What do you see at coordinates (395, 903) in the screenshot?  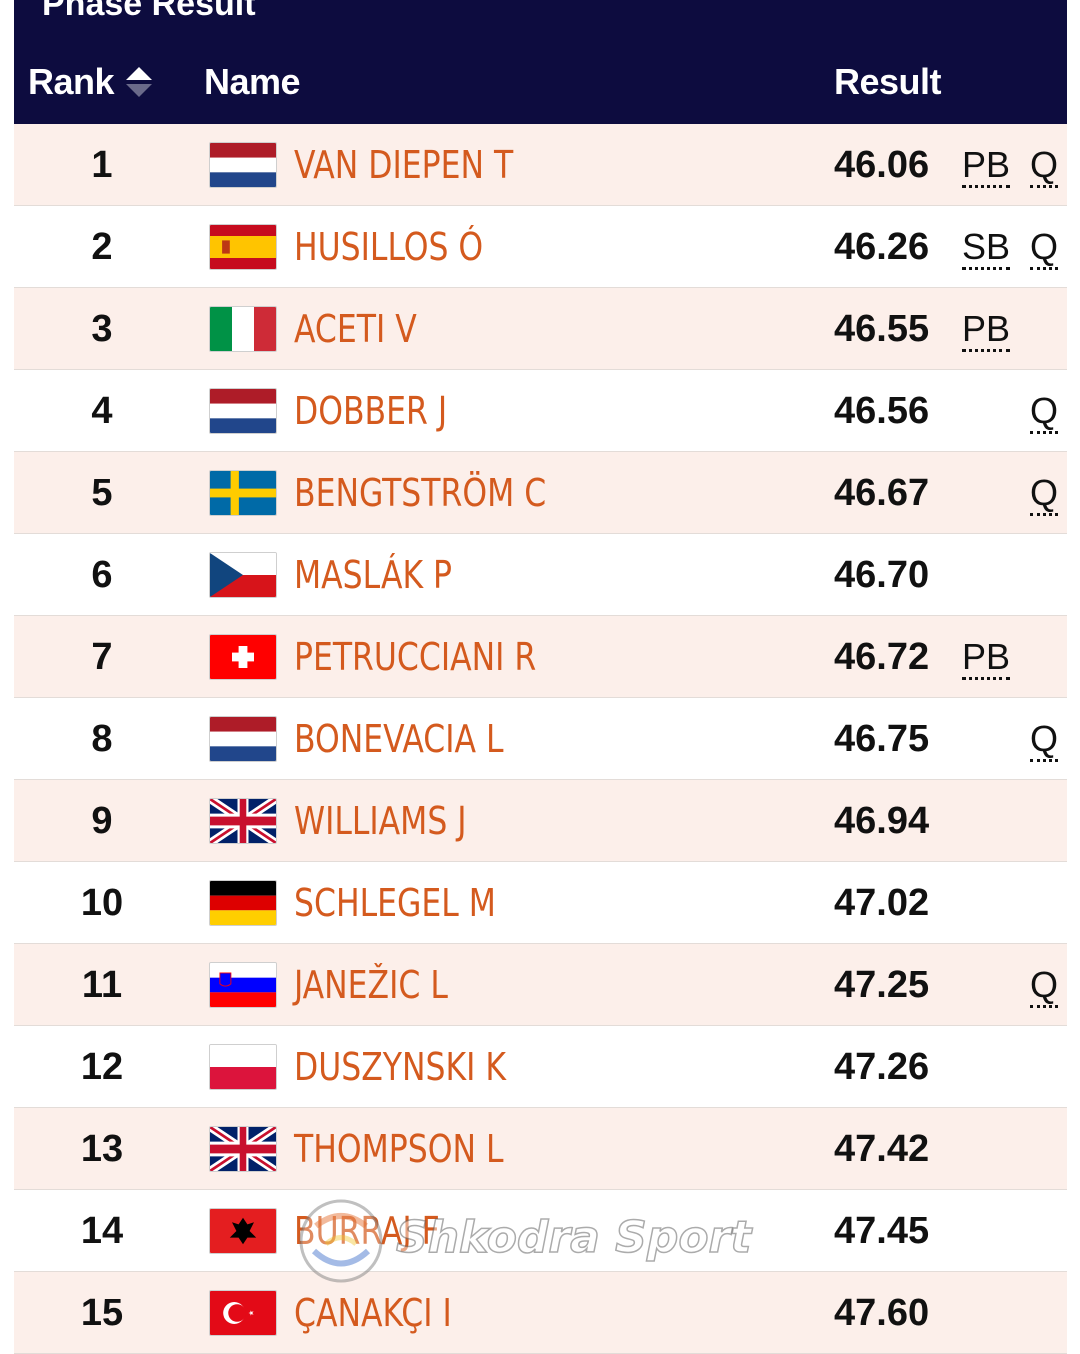 I see `athlete-name-link: SCHLEGEL M` at bounding box center [395, 903].